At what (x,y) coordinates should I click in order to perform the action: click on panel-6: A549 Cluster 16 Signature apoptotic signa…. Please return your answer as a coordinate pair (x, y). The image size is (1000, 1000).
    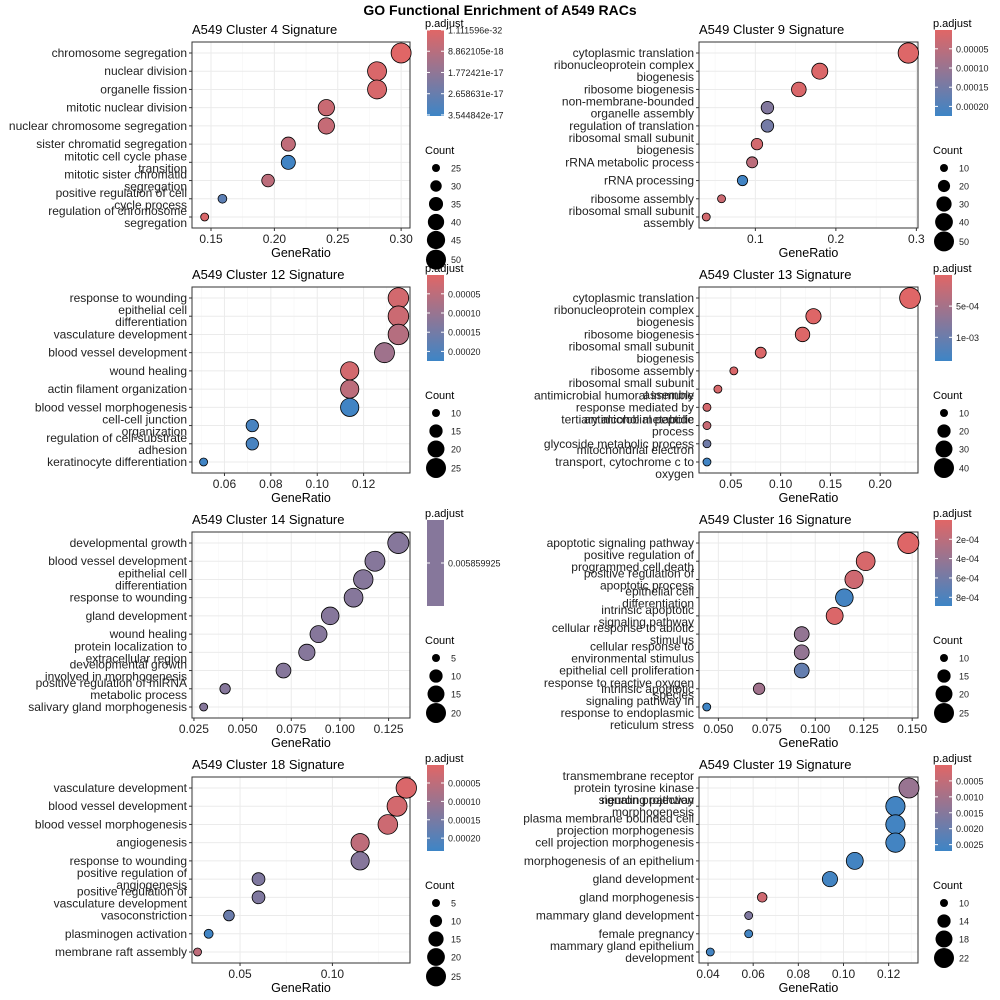
    Looking at the image, I should click on (761, 629).